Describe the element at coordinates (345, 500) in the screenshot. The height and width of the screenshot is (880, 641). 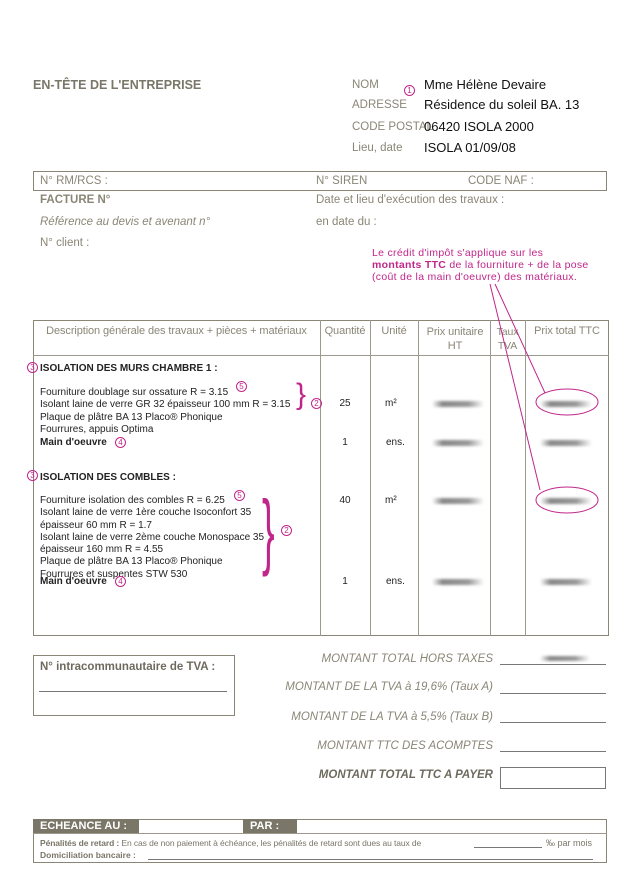
I see `quantity: 40` at that location.